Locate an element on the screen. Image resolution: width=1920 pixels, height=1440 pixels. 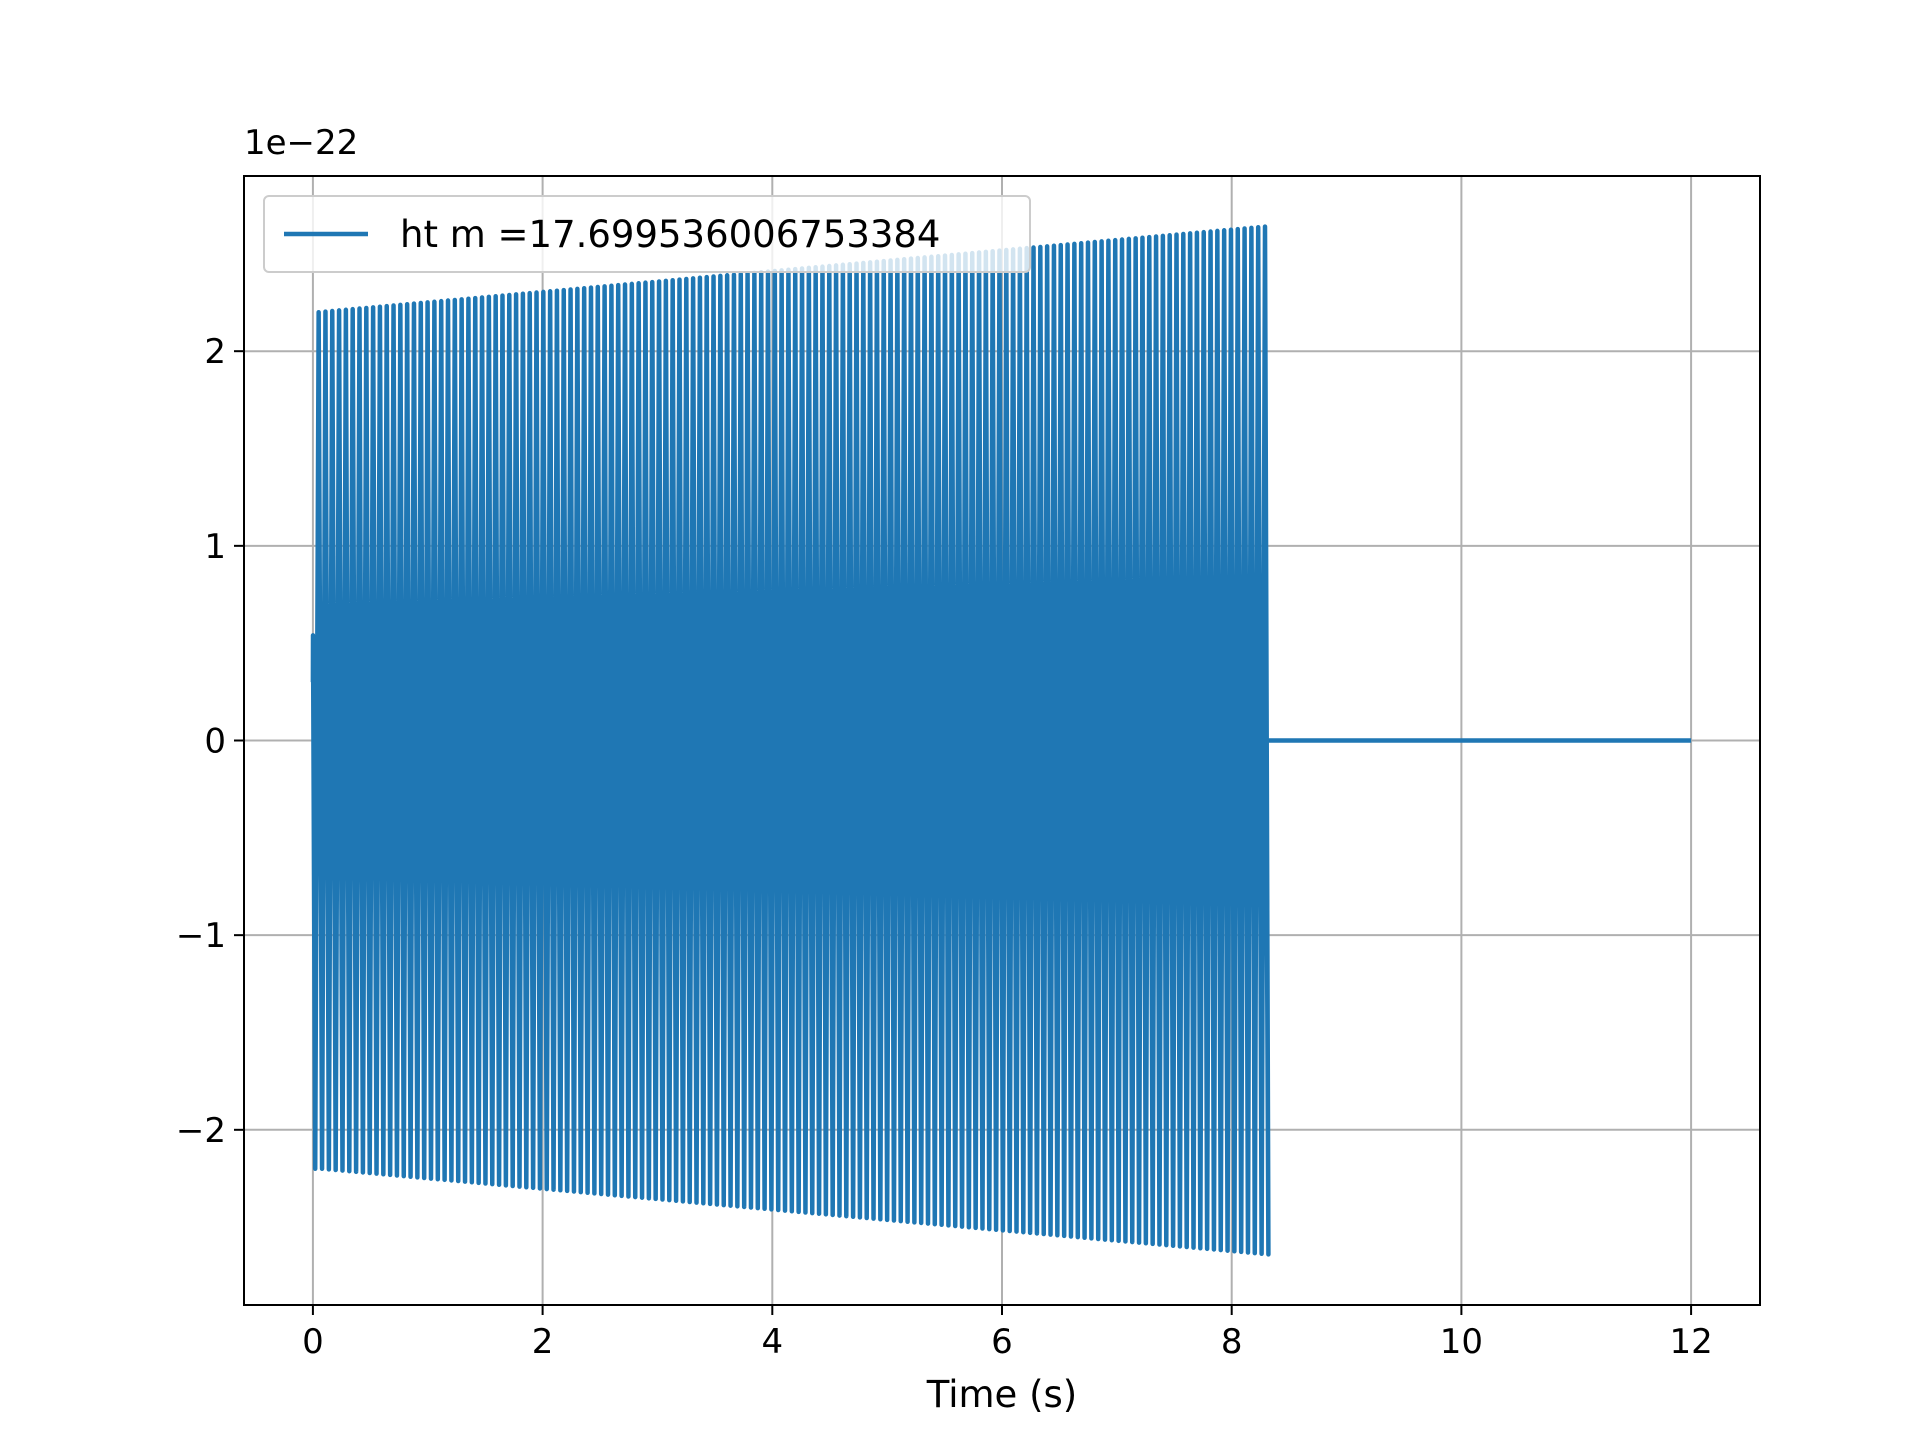
x-axis: 0 2 4 6 8 10 12 is located at coordinates (1007, 1333).